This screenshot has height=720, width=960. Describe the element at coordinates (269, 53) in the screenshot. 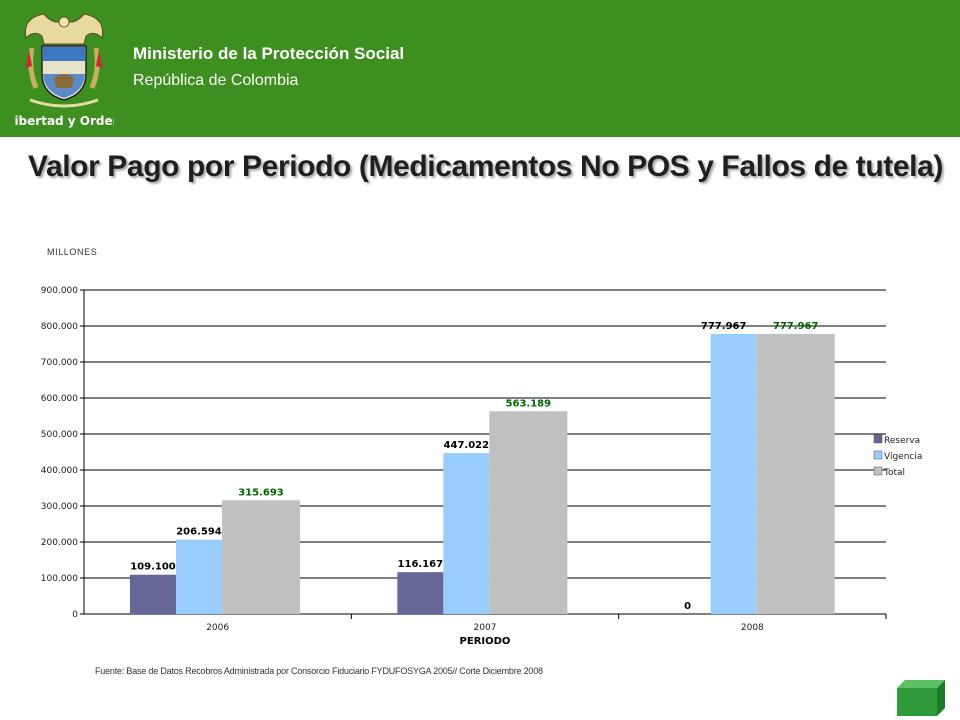

I see `ministry-name: Ministerio de la Protección Social` at that location.